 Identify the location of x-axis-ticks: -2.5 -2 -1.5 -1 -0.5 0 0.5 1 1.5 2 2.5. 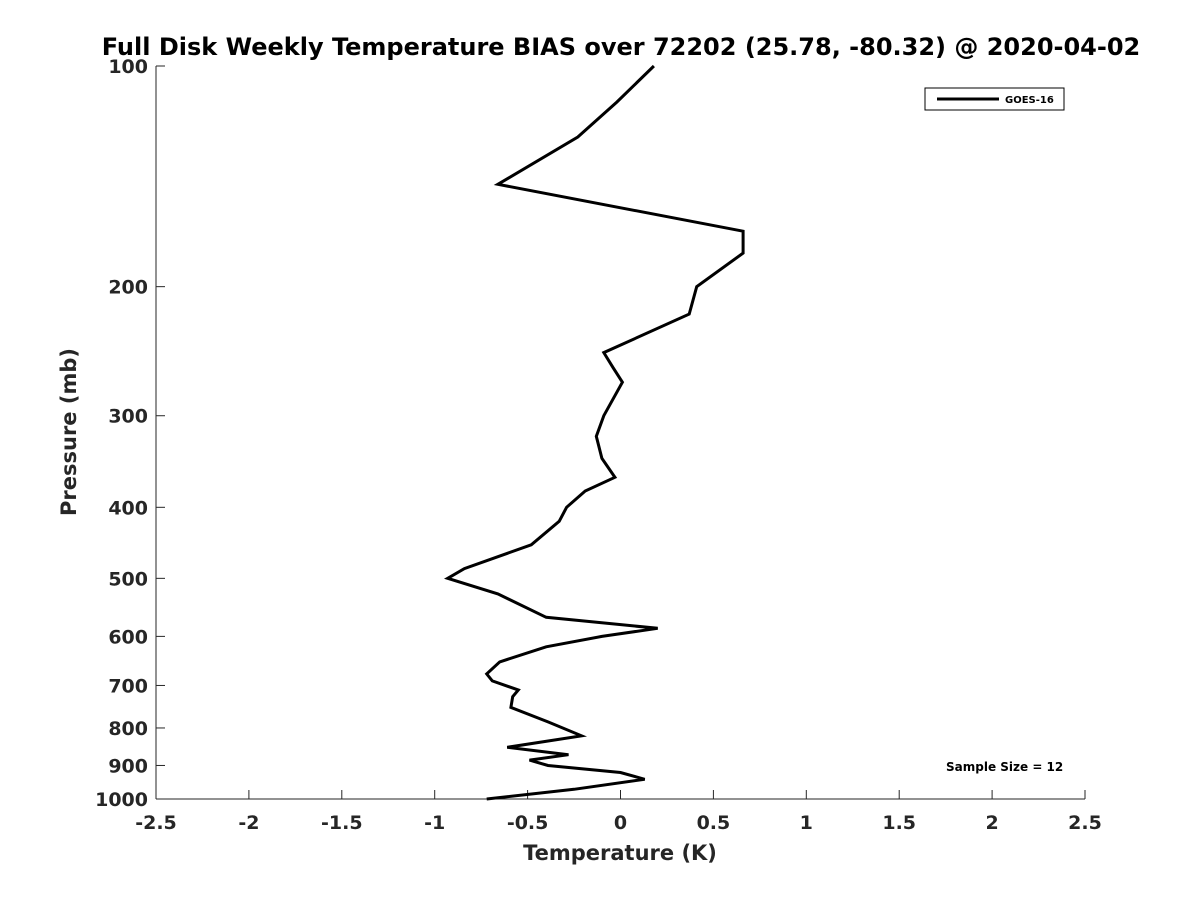
(618, 812).